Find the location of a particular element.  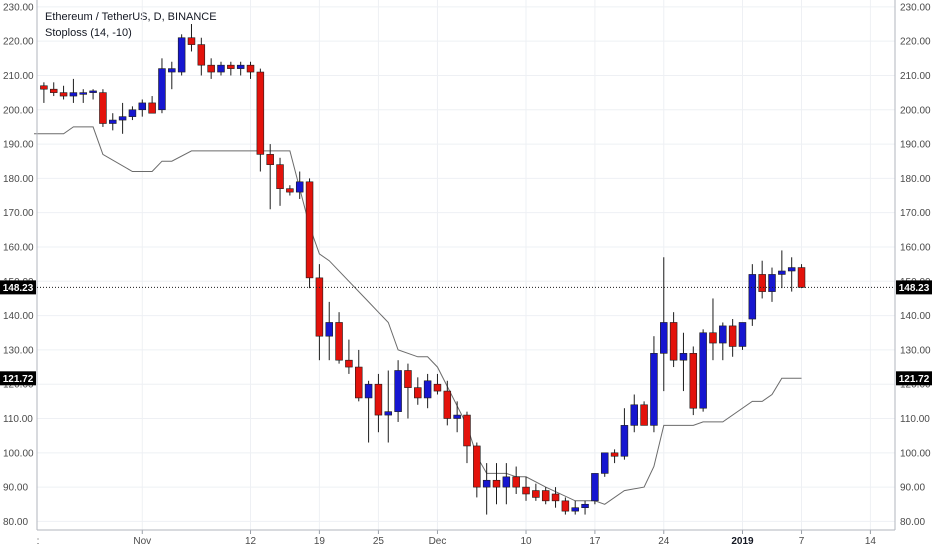

y-tick-label-right: 130.00 is located at coordinates (915, 350).